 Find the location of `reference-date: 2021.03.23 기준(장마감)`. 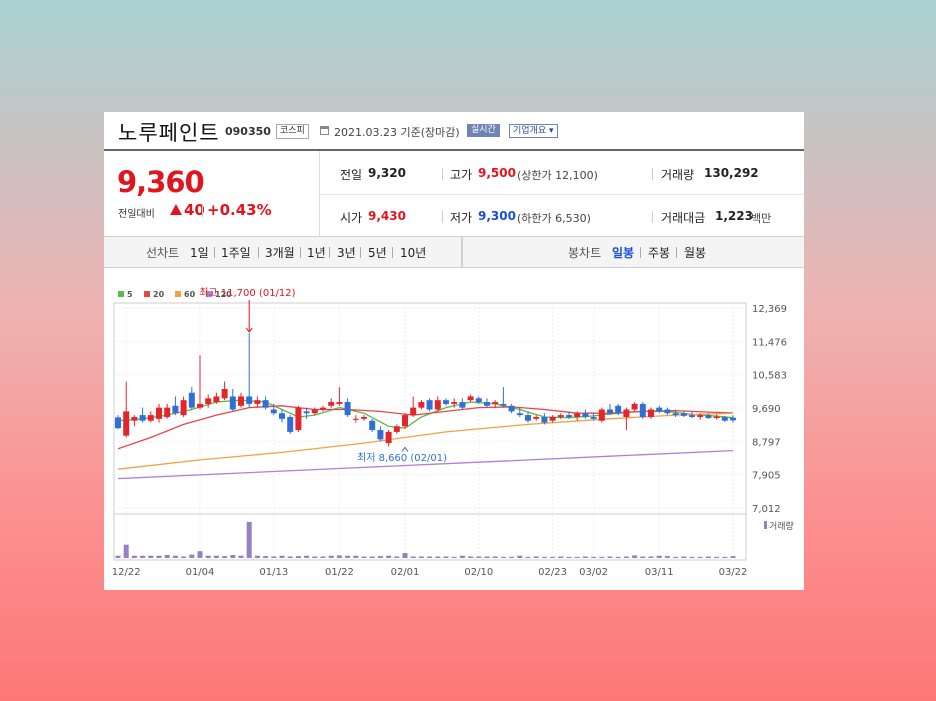

reference-date: 2021.03.23 기준(장마감) is located at coordinates (397, 132).